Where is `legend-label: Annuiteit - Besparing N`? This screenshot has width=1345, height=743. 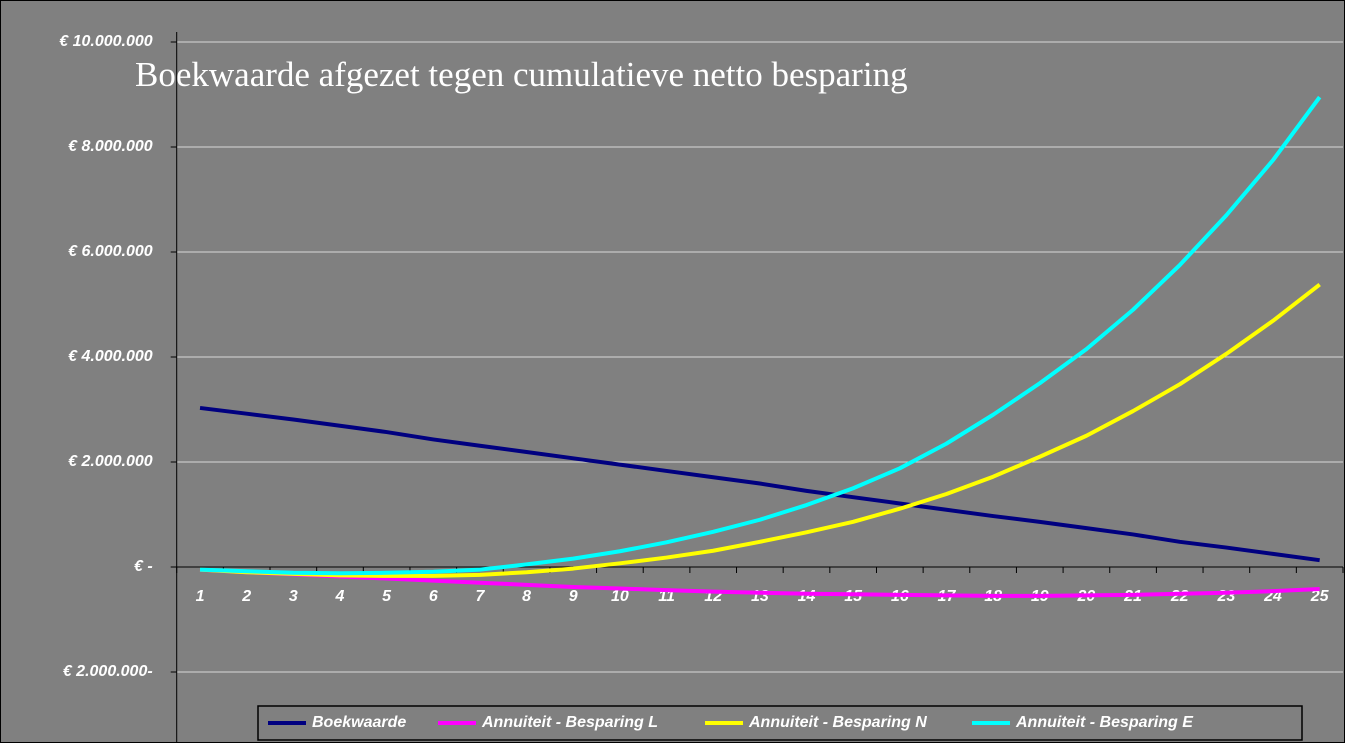 legend-label: Annuiteit - Besparing N is located at coordinates (837, 722).